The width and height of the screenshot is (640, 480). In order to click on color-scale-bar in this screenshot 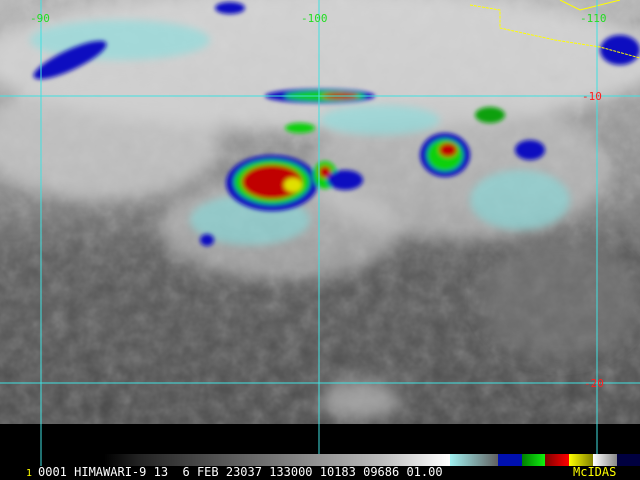, I will do `click(372, 460)`.